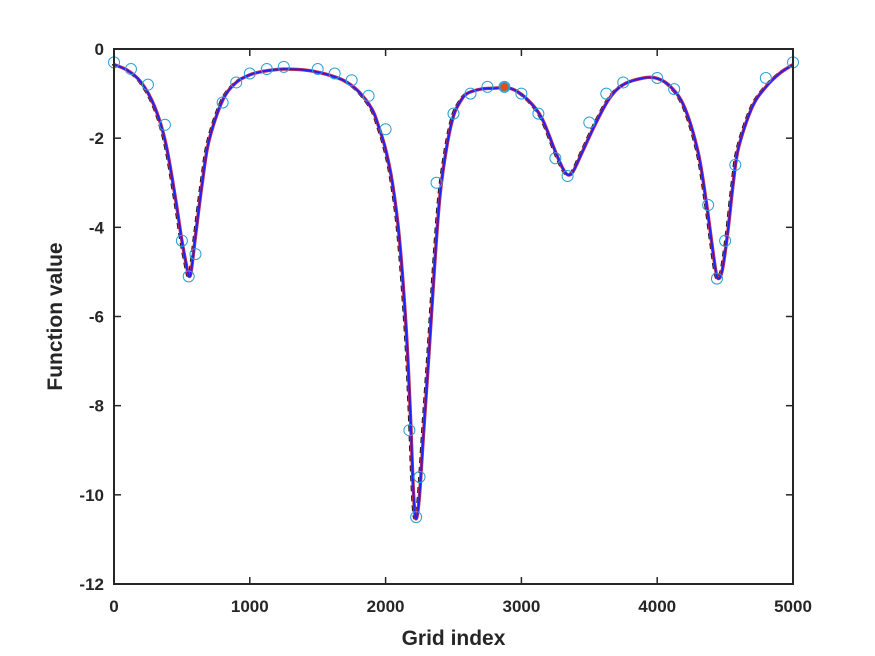  I want to click on x-tick-label: 5000, so click(793, 606).